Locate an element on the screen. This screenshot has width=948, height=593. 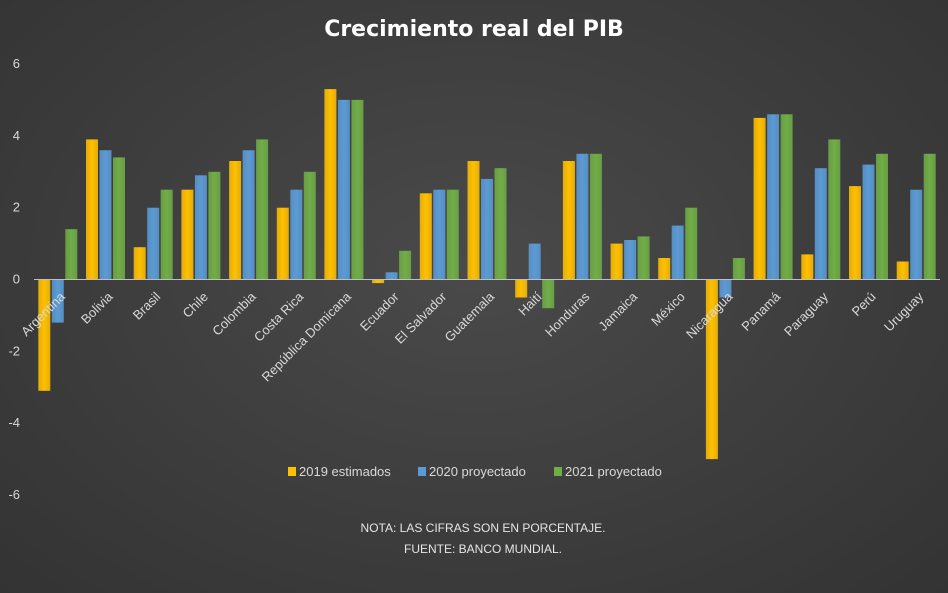
bar-2021-proyectado-colombia is located at coordinates (262, 209).